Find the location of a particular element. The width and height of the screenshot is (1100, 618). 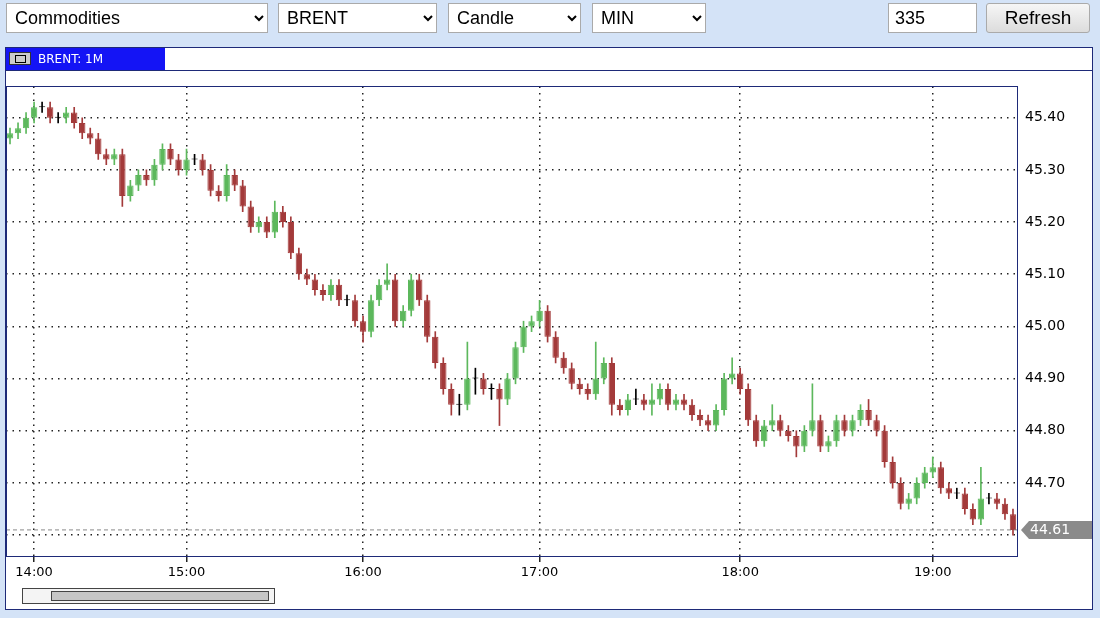

y-tick-label: 45.40 is located at coordinates (1045, 116).